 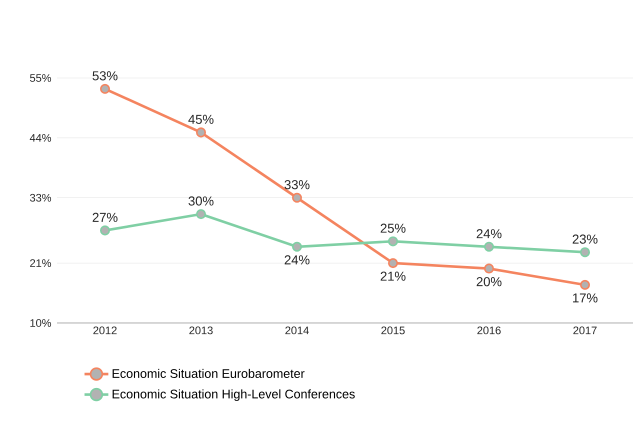 I want to click on data-label: 25%, so click(x=393, y=228).